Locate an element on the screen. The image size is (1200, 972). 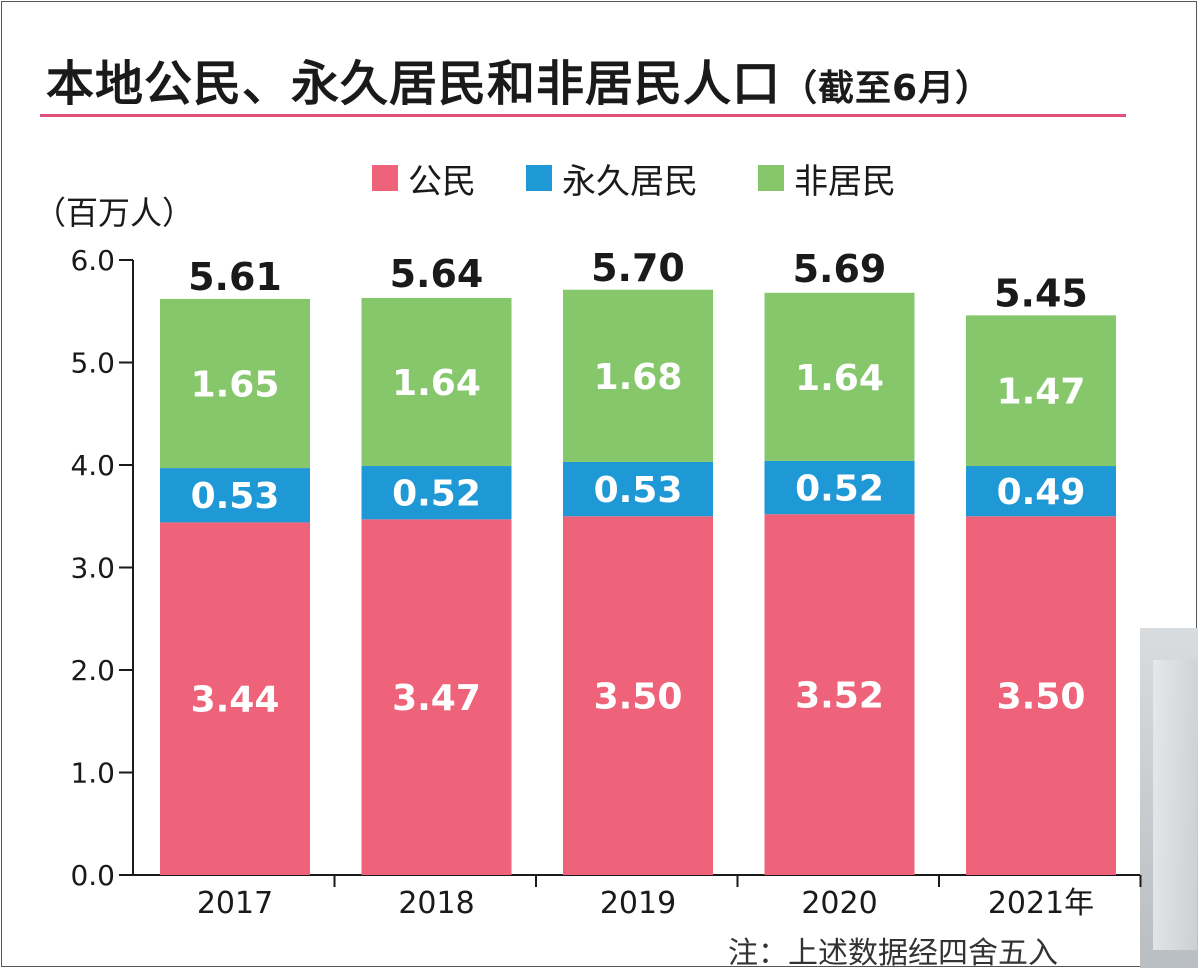
x-category-label: 2020 is located at coordinates (839, 903).